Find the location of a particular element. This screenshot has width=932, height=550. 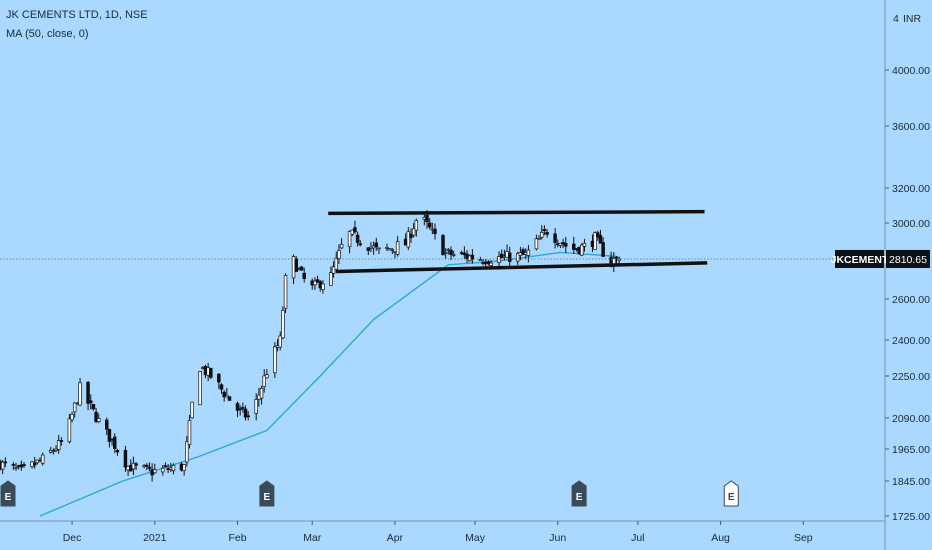

price-tick-label: 1965.00 is located at coordinates (911, 450).